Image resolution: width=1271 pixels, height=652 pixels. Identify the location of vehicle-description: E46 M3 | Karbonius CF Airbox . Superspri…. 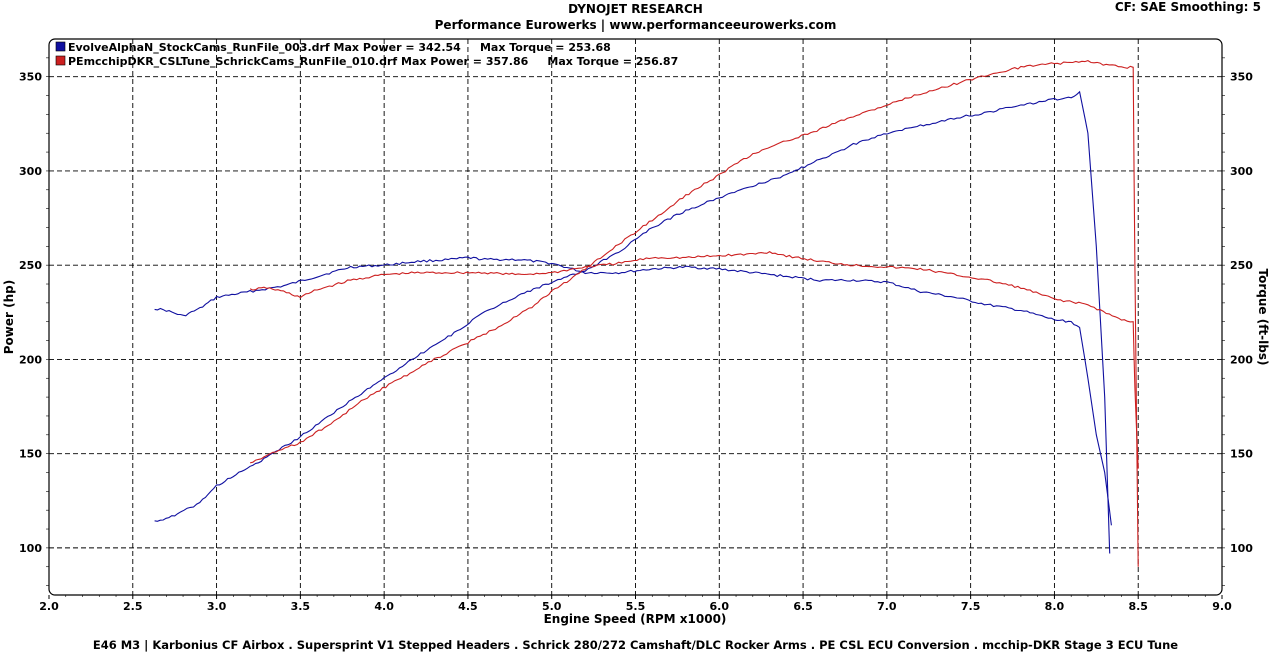
(635, 645).